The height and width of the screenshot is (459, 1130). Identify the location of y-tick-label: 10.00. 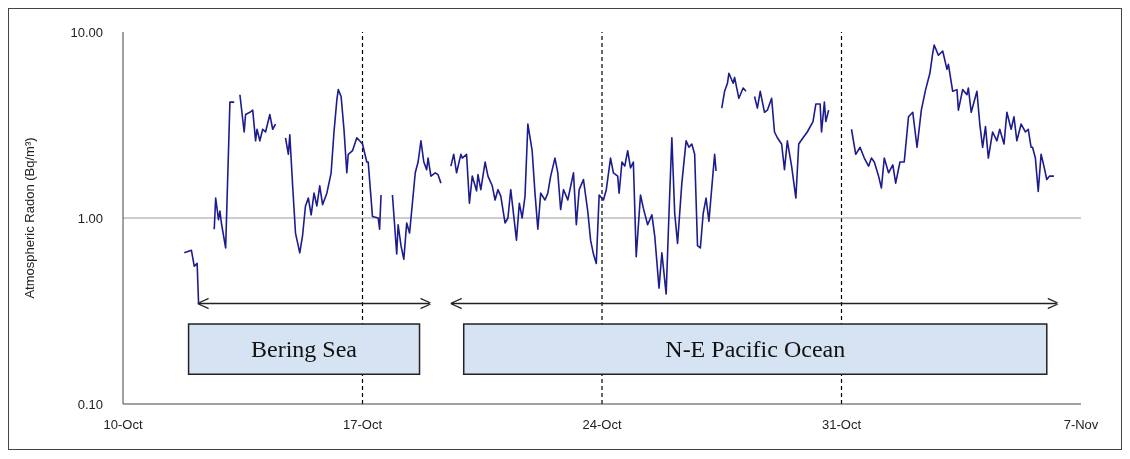
(86, 32).